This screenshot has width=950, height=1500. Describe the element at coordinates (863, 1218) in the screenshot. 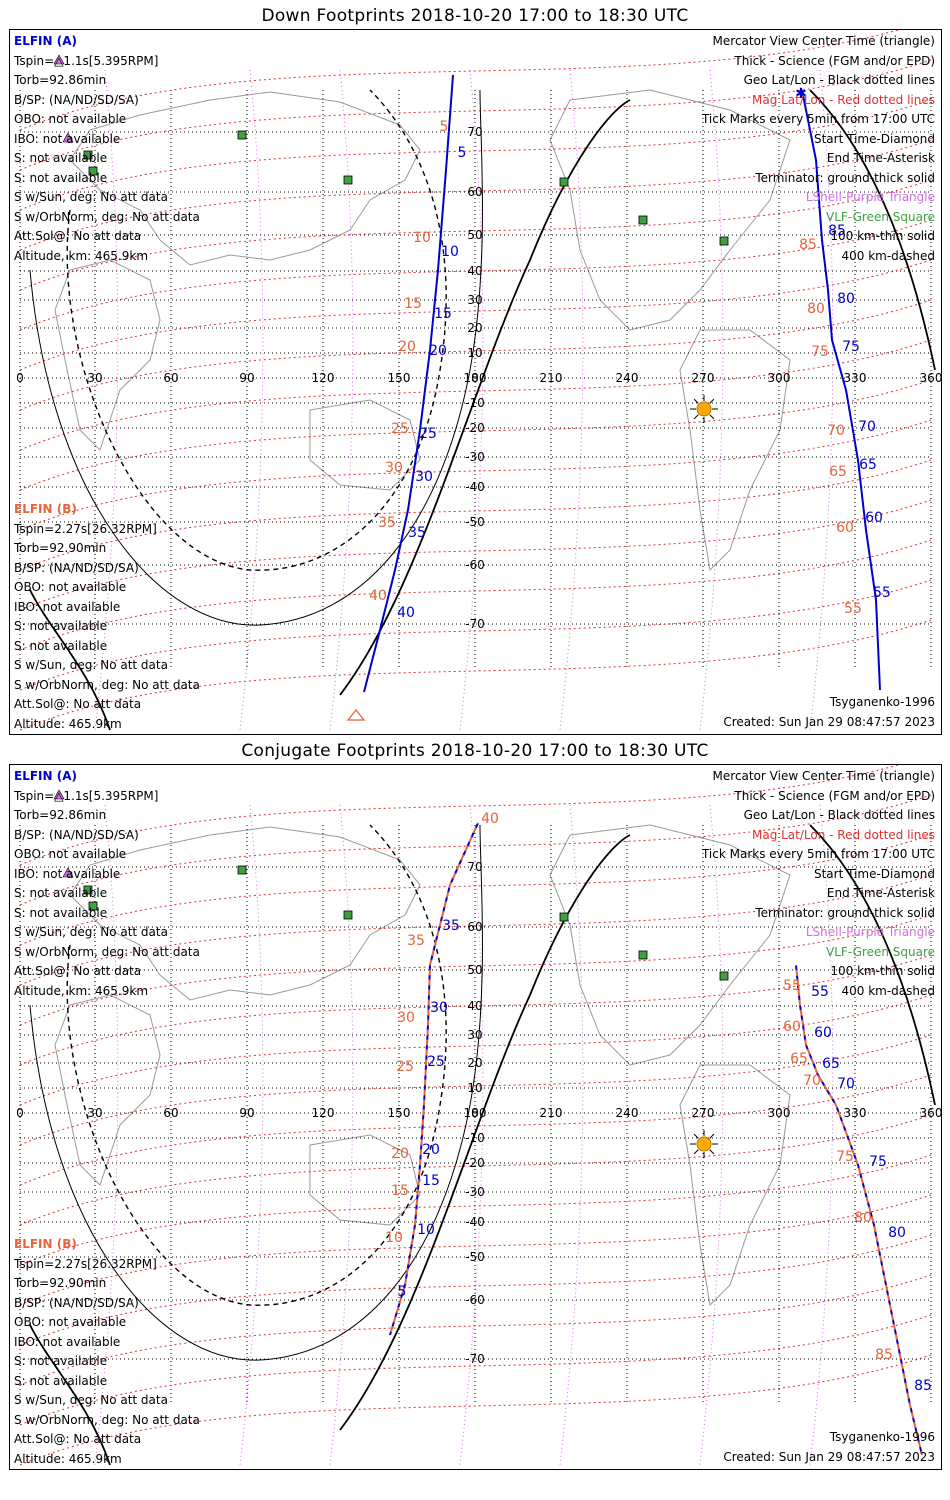

I see `tick-label-b: 80` at that location.